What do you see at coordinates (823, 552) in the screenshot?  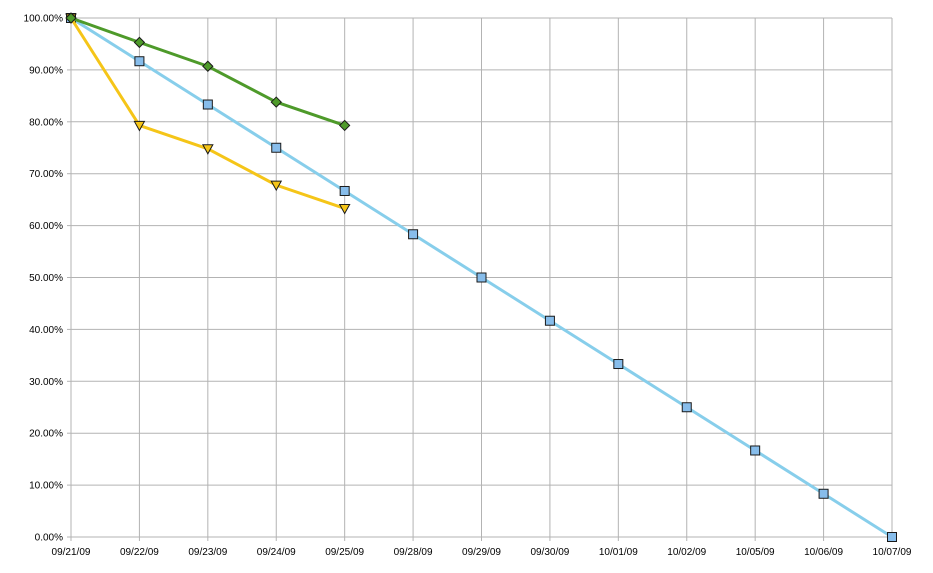 I see `x-tick-label: 10/06/09` at bounding box center [823, 552].